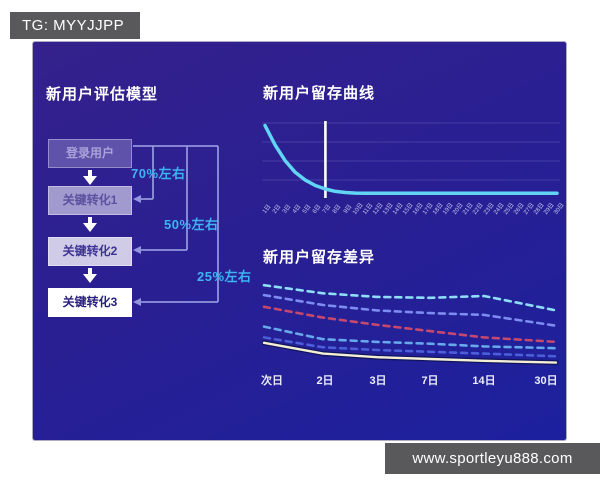  Describe the element at coordinates (546, 381) in the screenshot. I see `x-tick-label: 30日` at that location.